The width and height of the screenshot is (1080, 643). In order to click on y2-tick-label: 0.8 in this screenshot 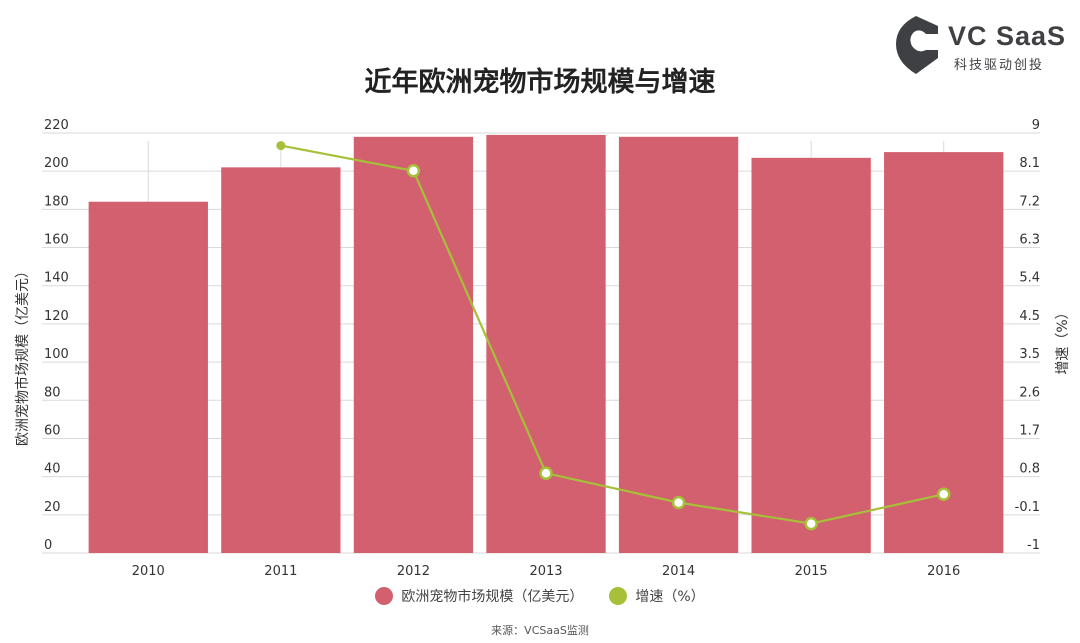, I will do `click(1029, 469)`.